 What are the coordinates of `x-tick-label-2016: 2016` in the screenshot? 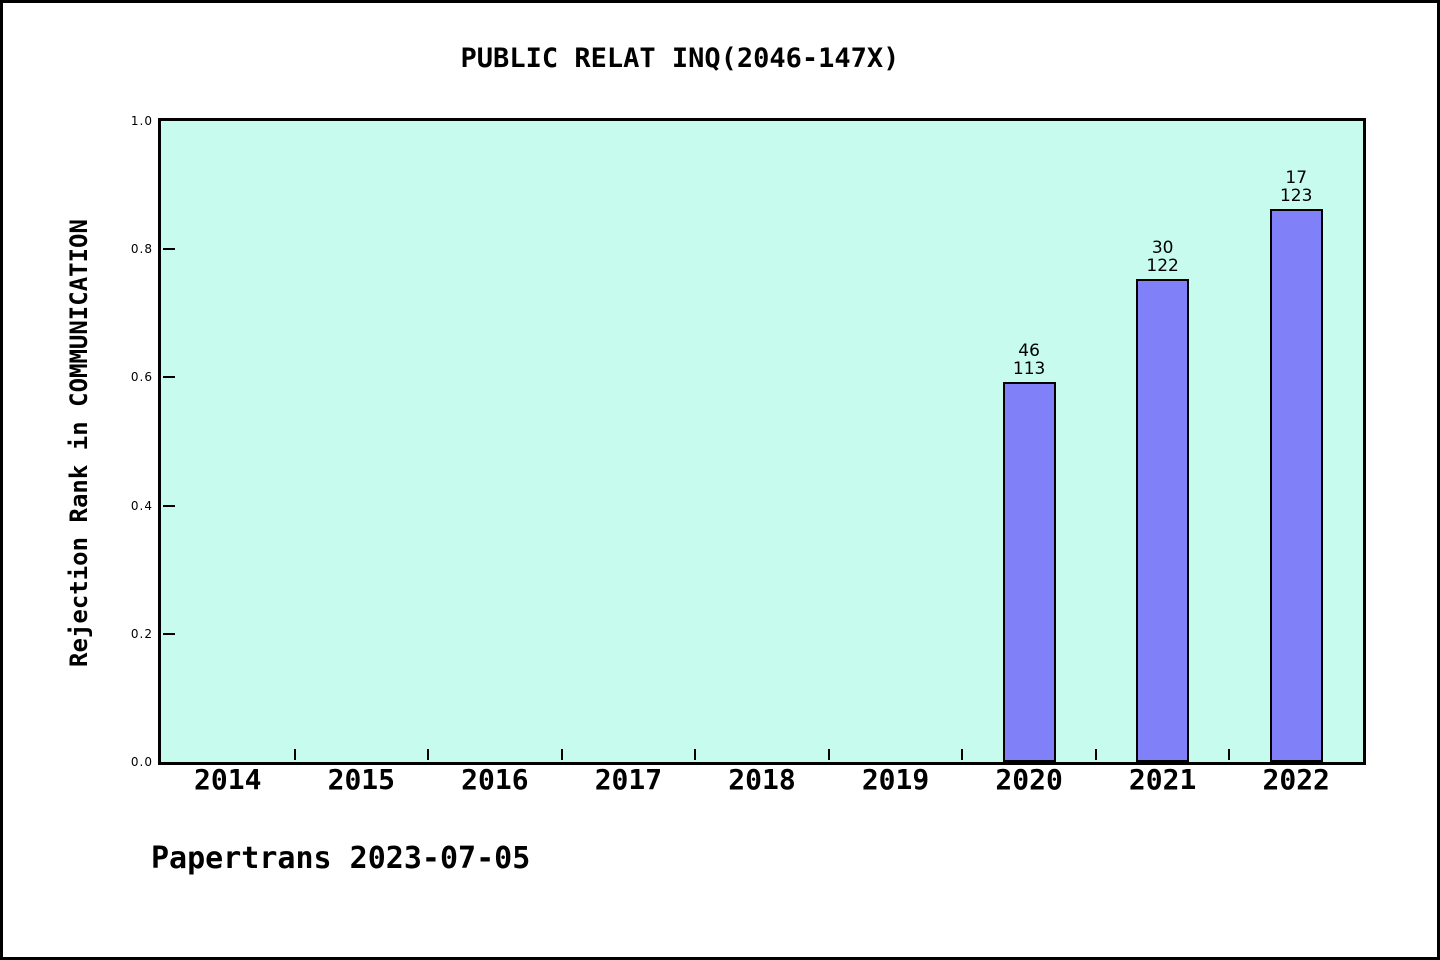 It's located at (495, 779).